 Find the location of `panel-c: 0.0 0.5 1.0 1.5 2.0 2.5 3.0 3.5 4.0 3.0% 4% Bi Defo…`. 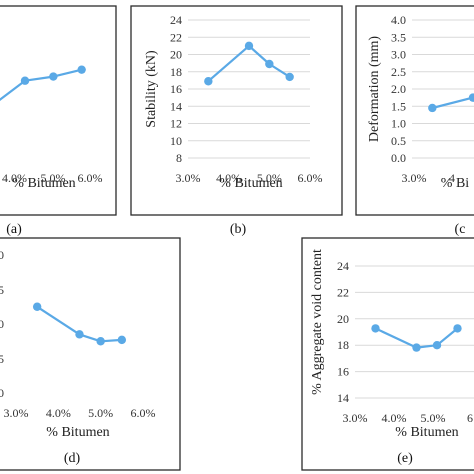

panel-c: 0.0 0.5 1.0 1.5 2.0 2.5 3.0 3.5 4.0 3.0% 4% Bi Defo… is located at coordinates (414, 121).